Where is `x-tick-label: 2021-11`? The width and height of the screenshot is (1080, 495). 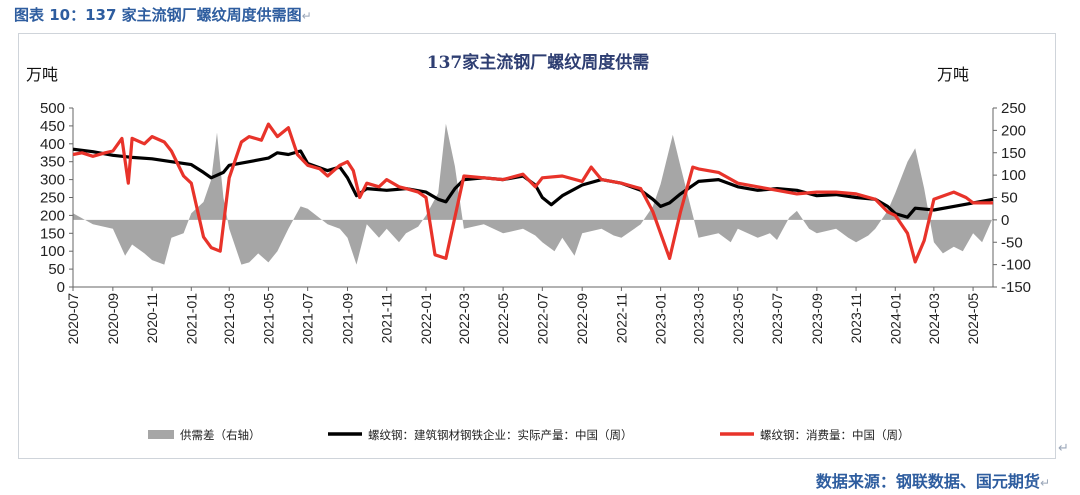 x-tick-label: 2021-11 is located at coordinates (387, 318).